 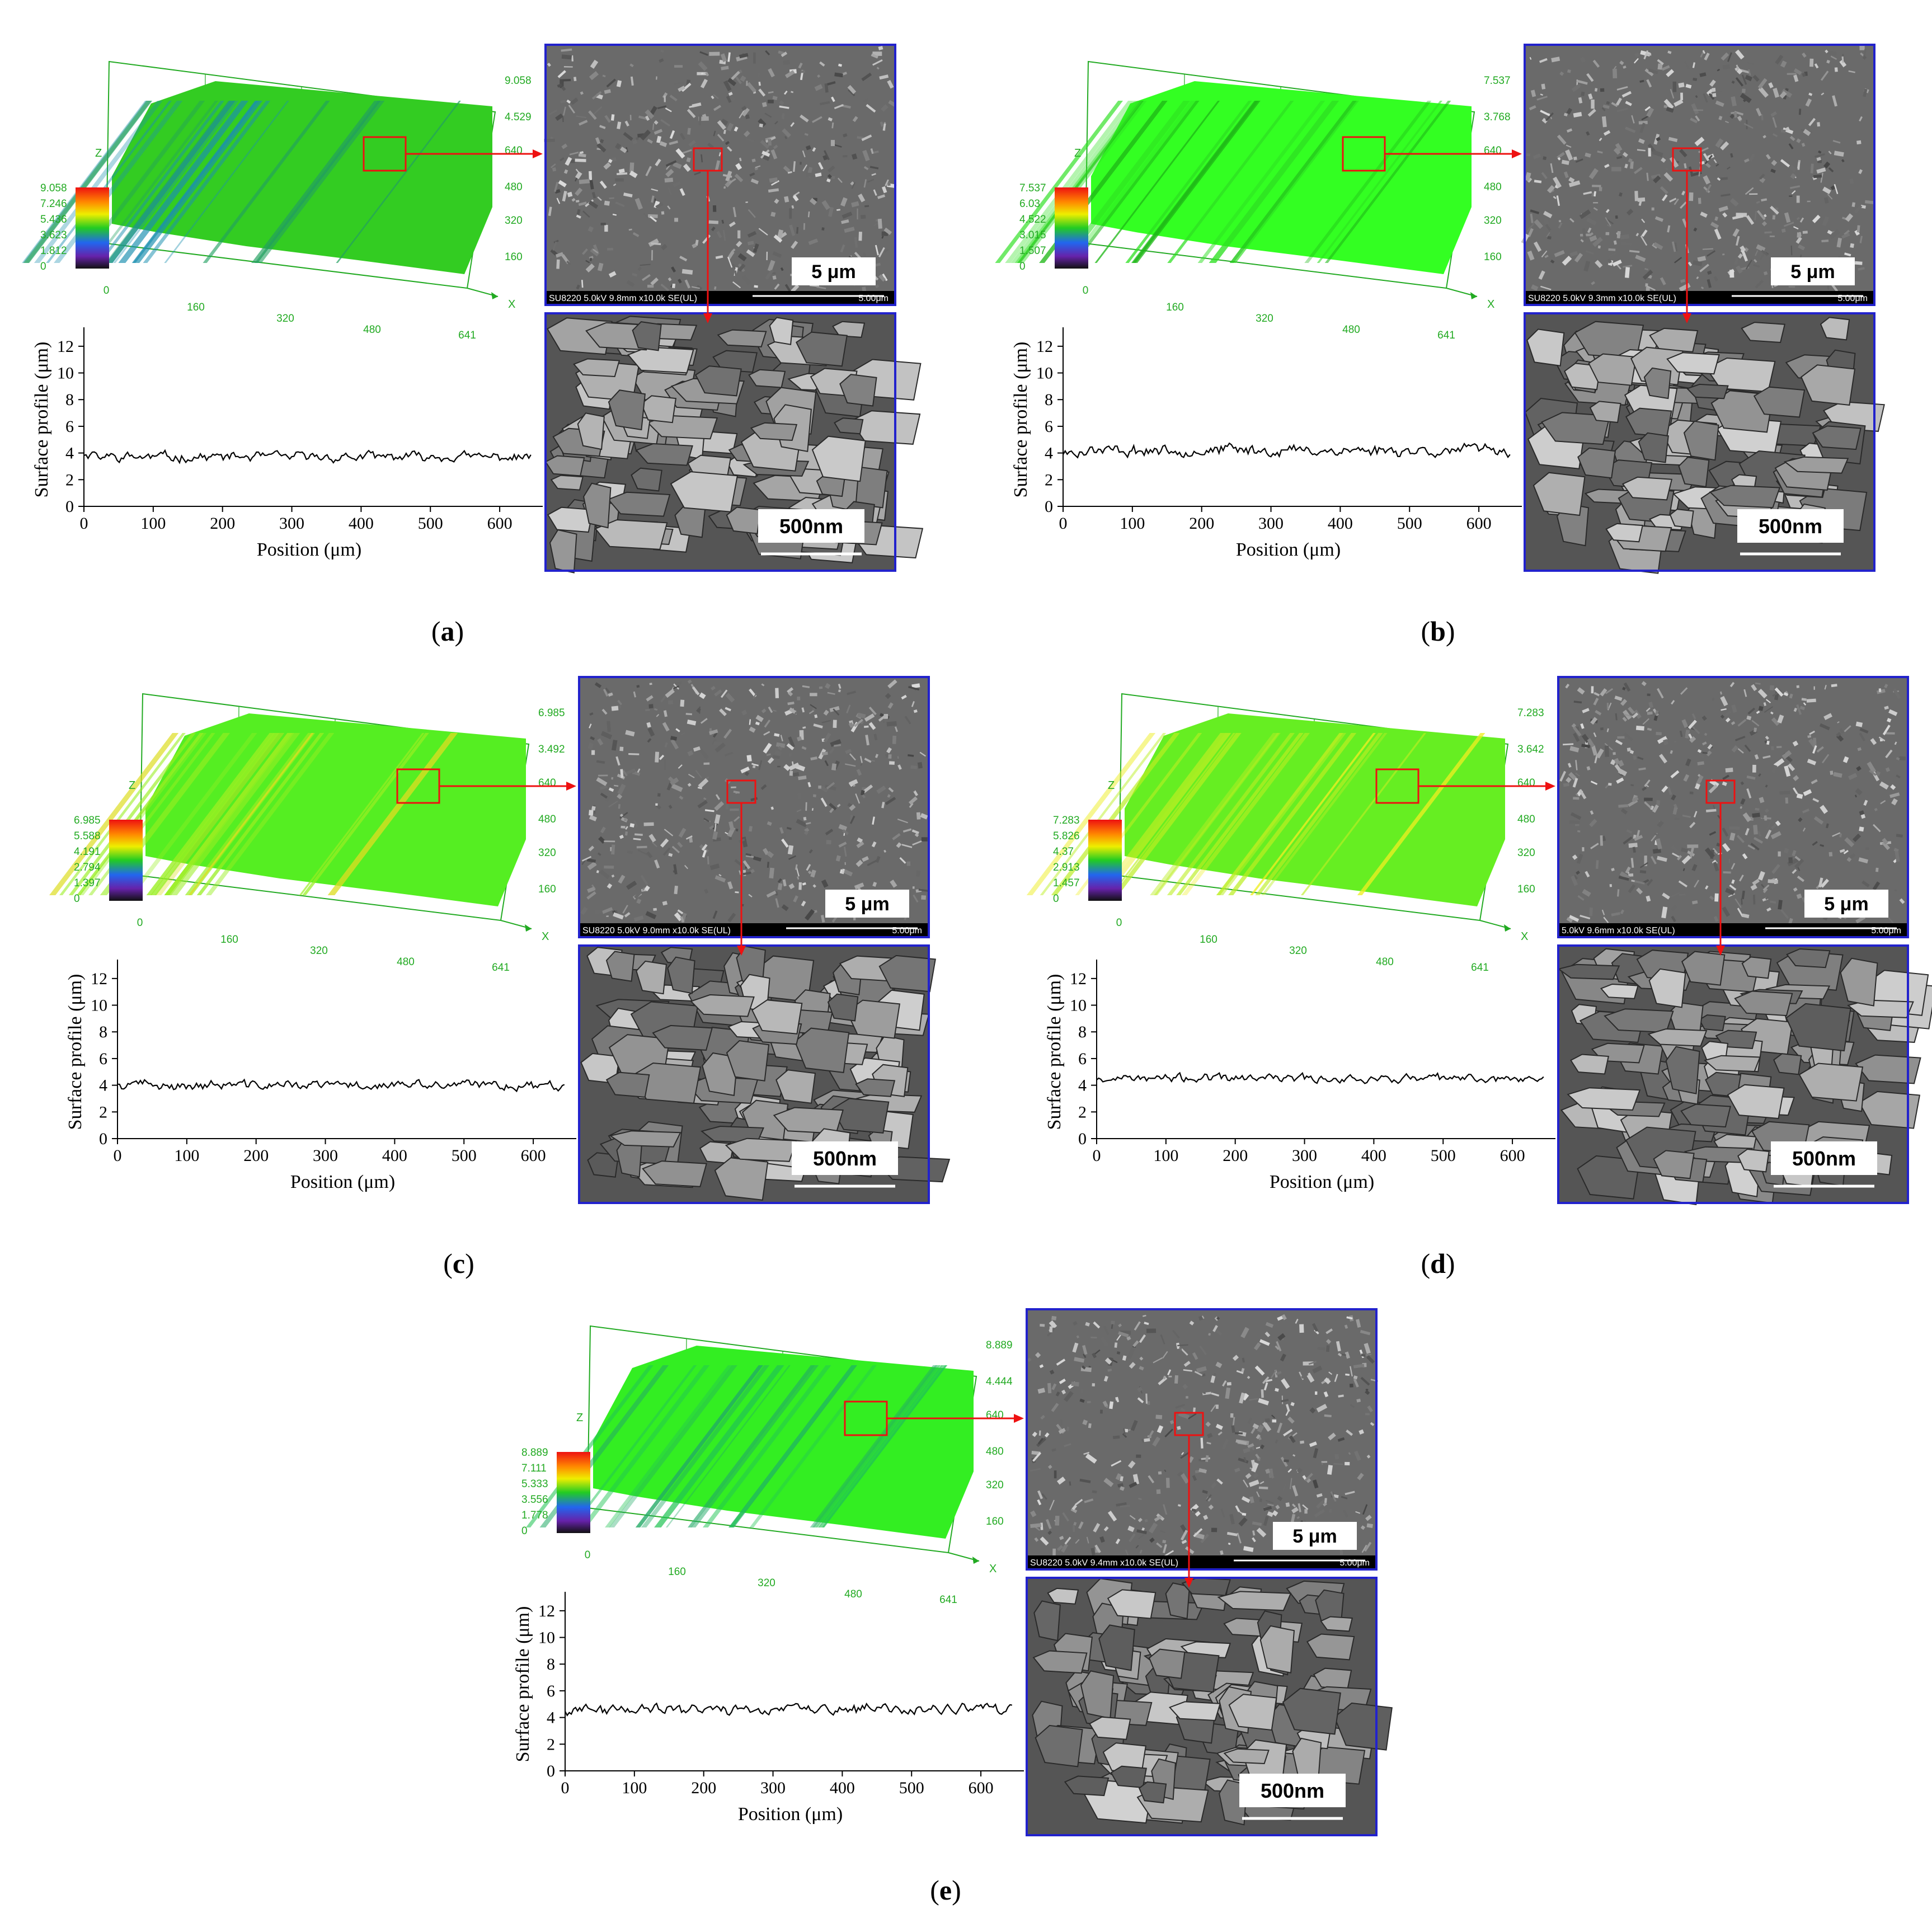 I want to click on y-tick-label: 8, so click(x=69, y=400).